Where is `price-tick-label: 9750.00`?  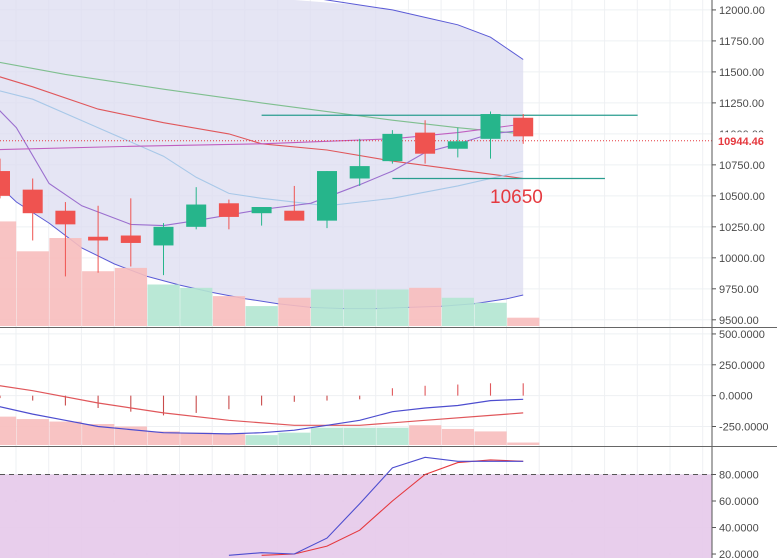 price-tick-label: 9750.00 is located at coordinates (739, 290).